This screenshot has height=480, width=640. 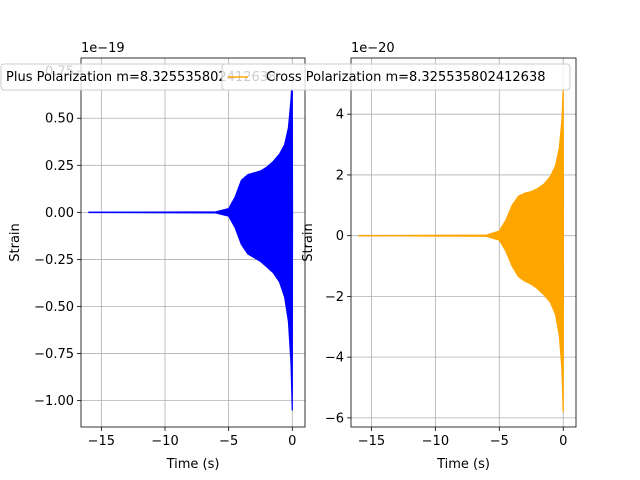 What do you see at coordinates (59, 119) in the screenshot?
I see `y-tick-label: 0.50` at bounding box center [59, 119].